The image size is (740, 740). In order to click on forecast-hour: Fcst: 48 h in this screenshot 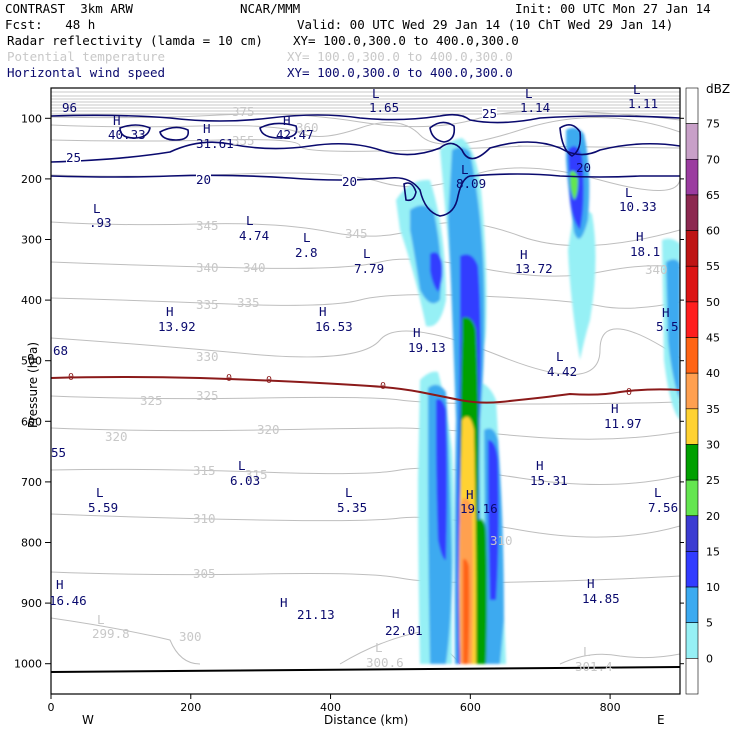, I will do `click(50, 24)`.